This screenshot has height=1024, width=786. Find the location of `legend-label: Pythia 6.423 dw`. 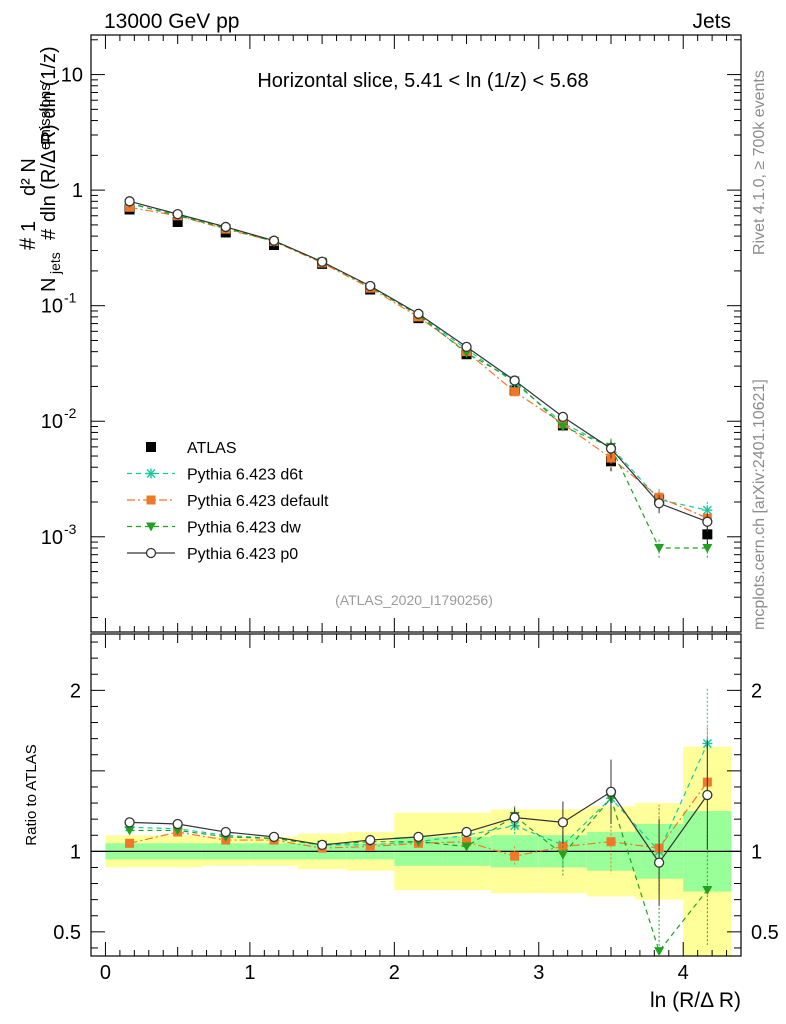

legend-label: Pythia 6.423 dw is located at coordinates (244, 528).